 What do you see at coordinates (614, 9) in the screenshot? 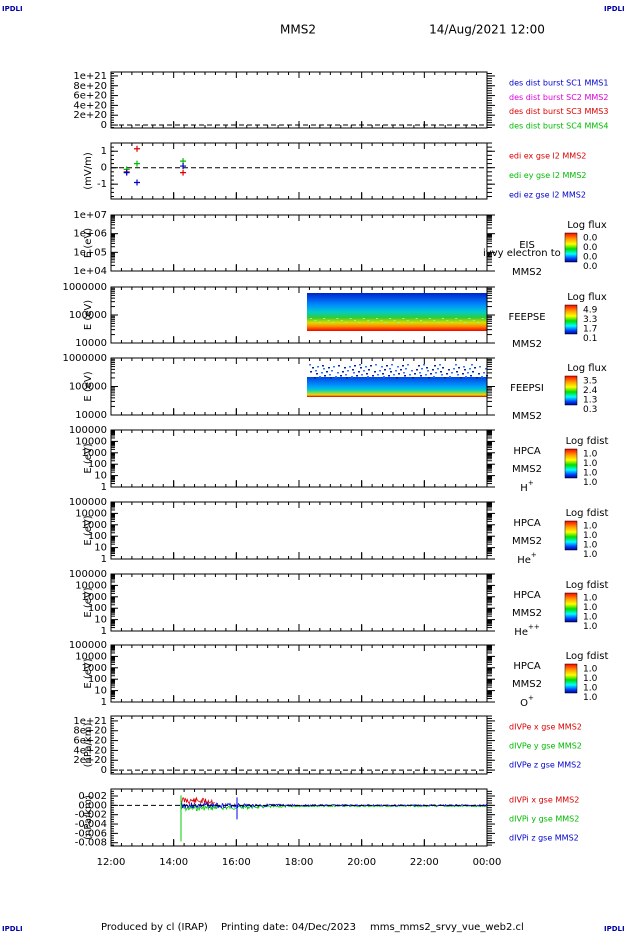
I see `corner-label: IPDLI` at bounding box center [614, 9].